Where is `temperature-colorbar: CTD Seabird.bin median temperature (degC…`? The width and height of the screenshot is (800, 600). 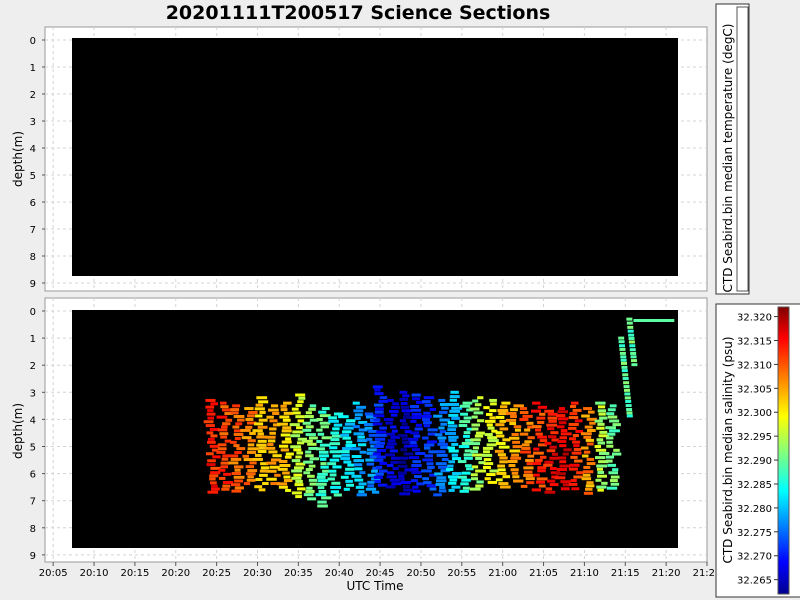 temperature-colorbar: CTD Seabird.bin median temperature (degC… is located at coordinates (732, 149).